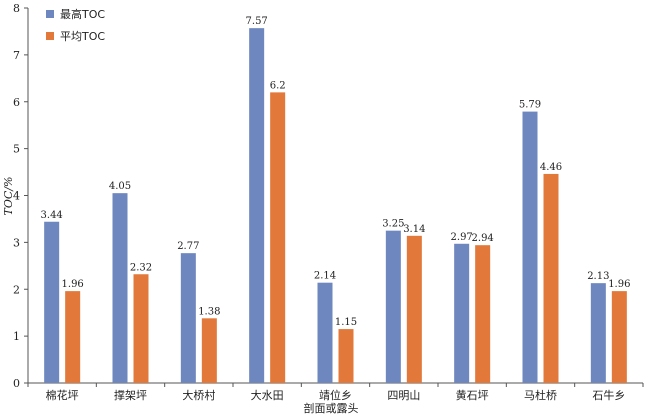  I want to click on data-label: 1.15, so click(346, 322).